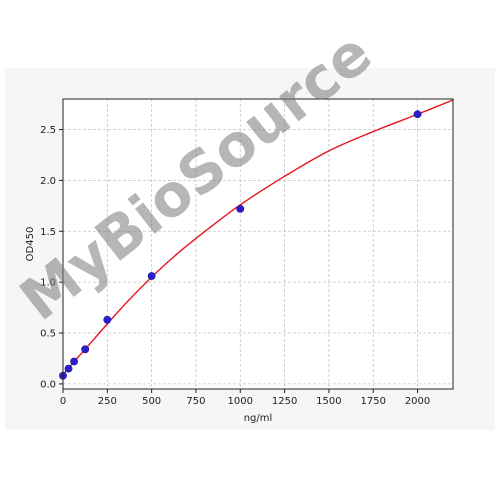 This screenshot has width=500, height=500. Describe the element at coordinates (48, 181) in the screenshot. I see `y-tick-label: 2.0` at that location.